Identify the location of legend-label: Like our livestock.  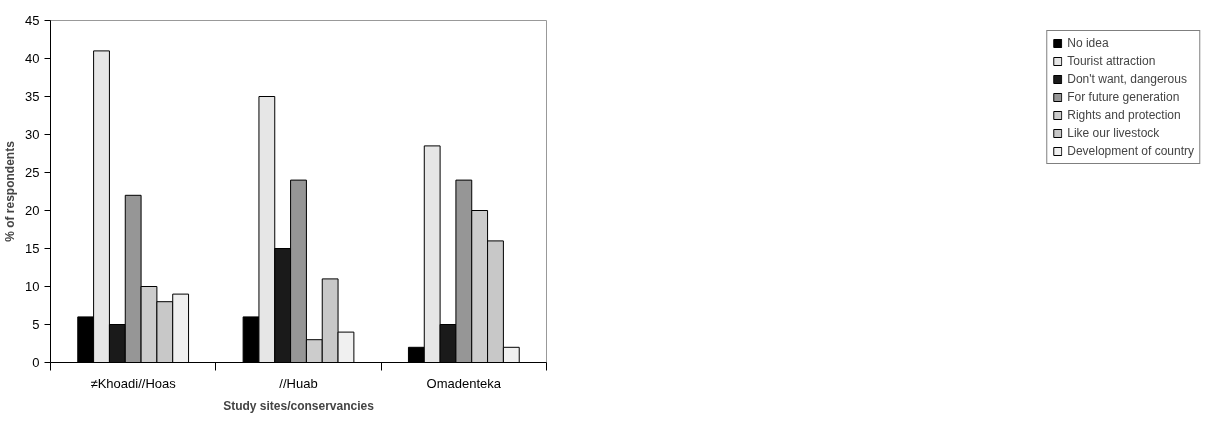
(1113, 133).